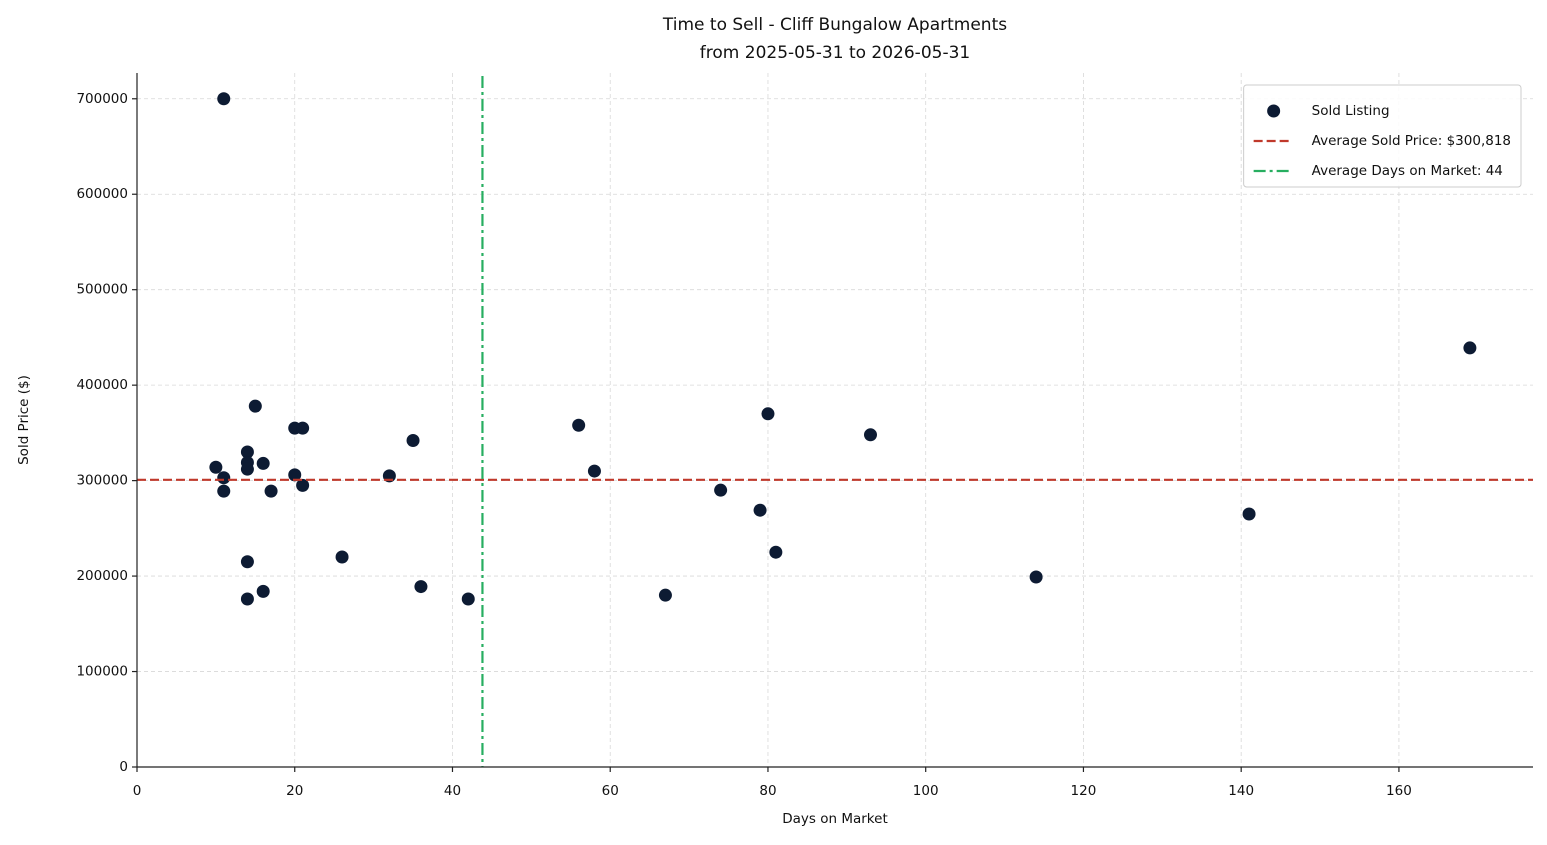 This screenshot has height=845, width=1547. I want to click on y-tick-label: 400000, so click(102, 385).